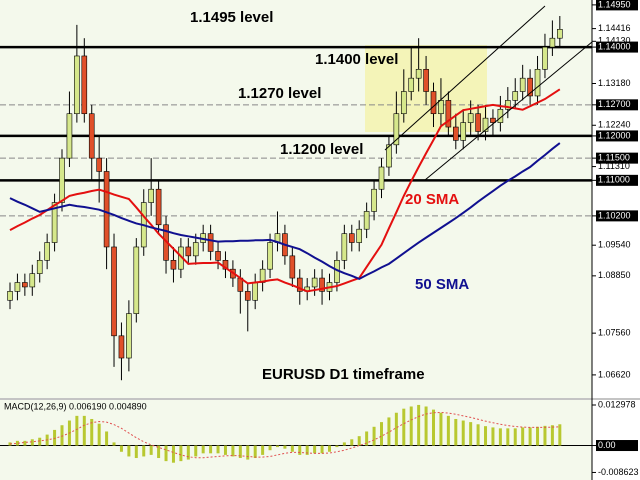 The image size is (640, 480). What do you see at coordinates (614, 245) in the screenshot?
I see `y-tick-label: 1.09540` at bounding box center [614, 245].